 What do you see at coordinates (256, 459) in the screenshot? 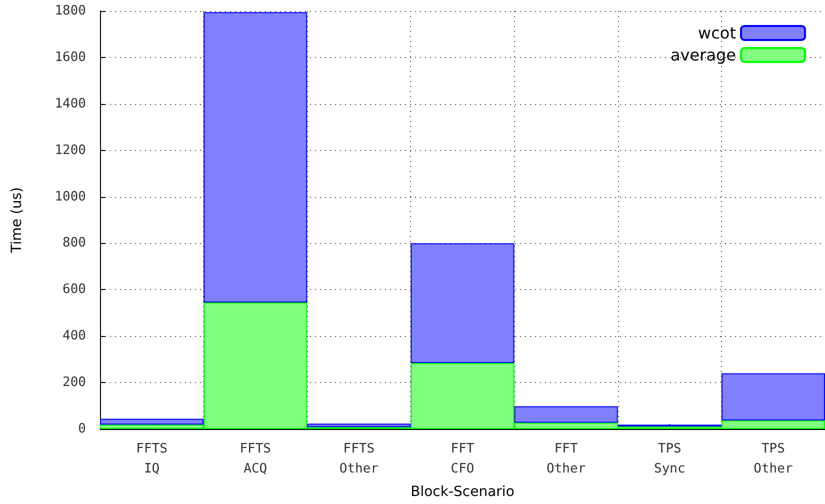
I see `x-tick-label: FFTS ACQ` at bounding box center [256, 459].